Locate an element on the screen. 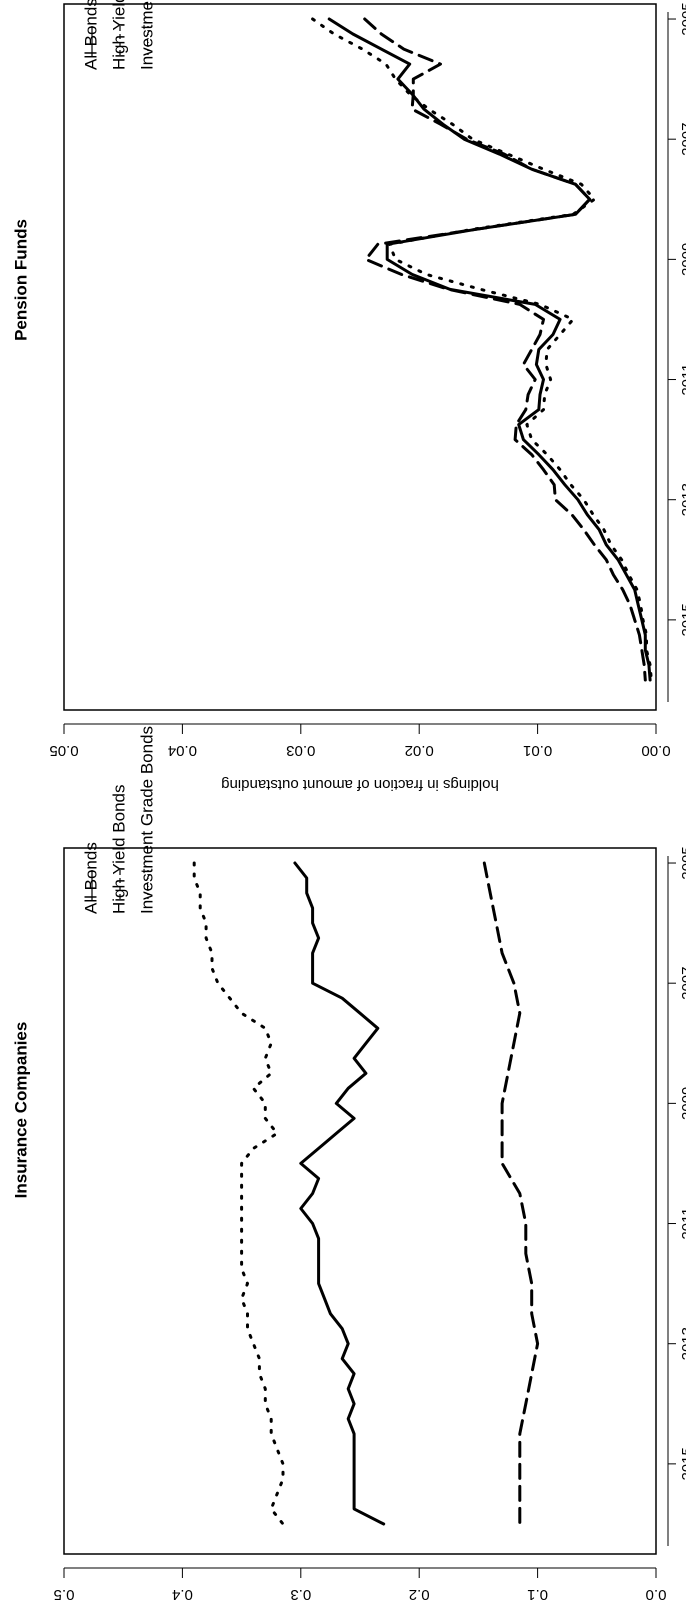 The width and height of the screenshot is (686, 1606). y-tick-label: 0.5 is located at coordinates (64, 1594).